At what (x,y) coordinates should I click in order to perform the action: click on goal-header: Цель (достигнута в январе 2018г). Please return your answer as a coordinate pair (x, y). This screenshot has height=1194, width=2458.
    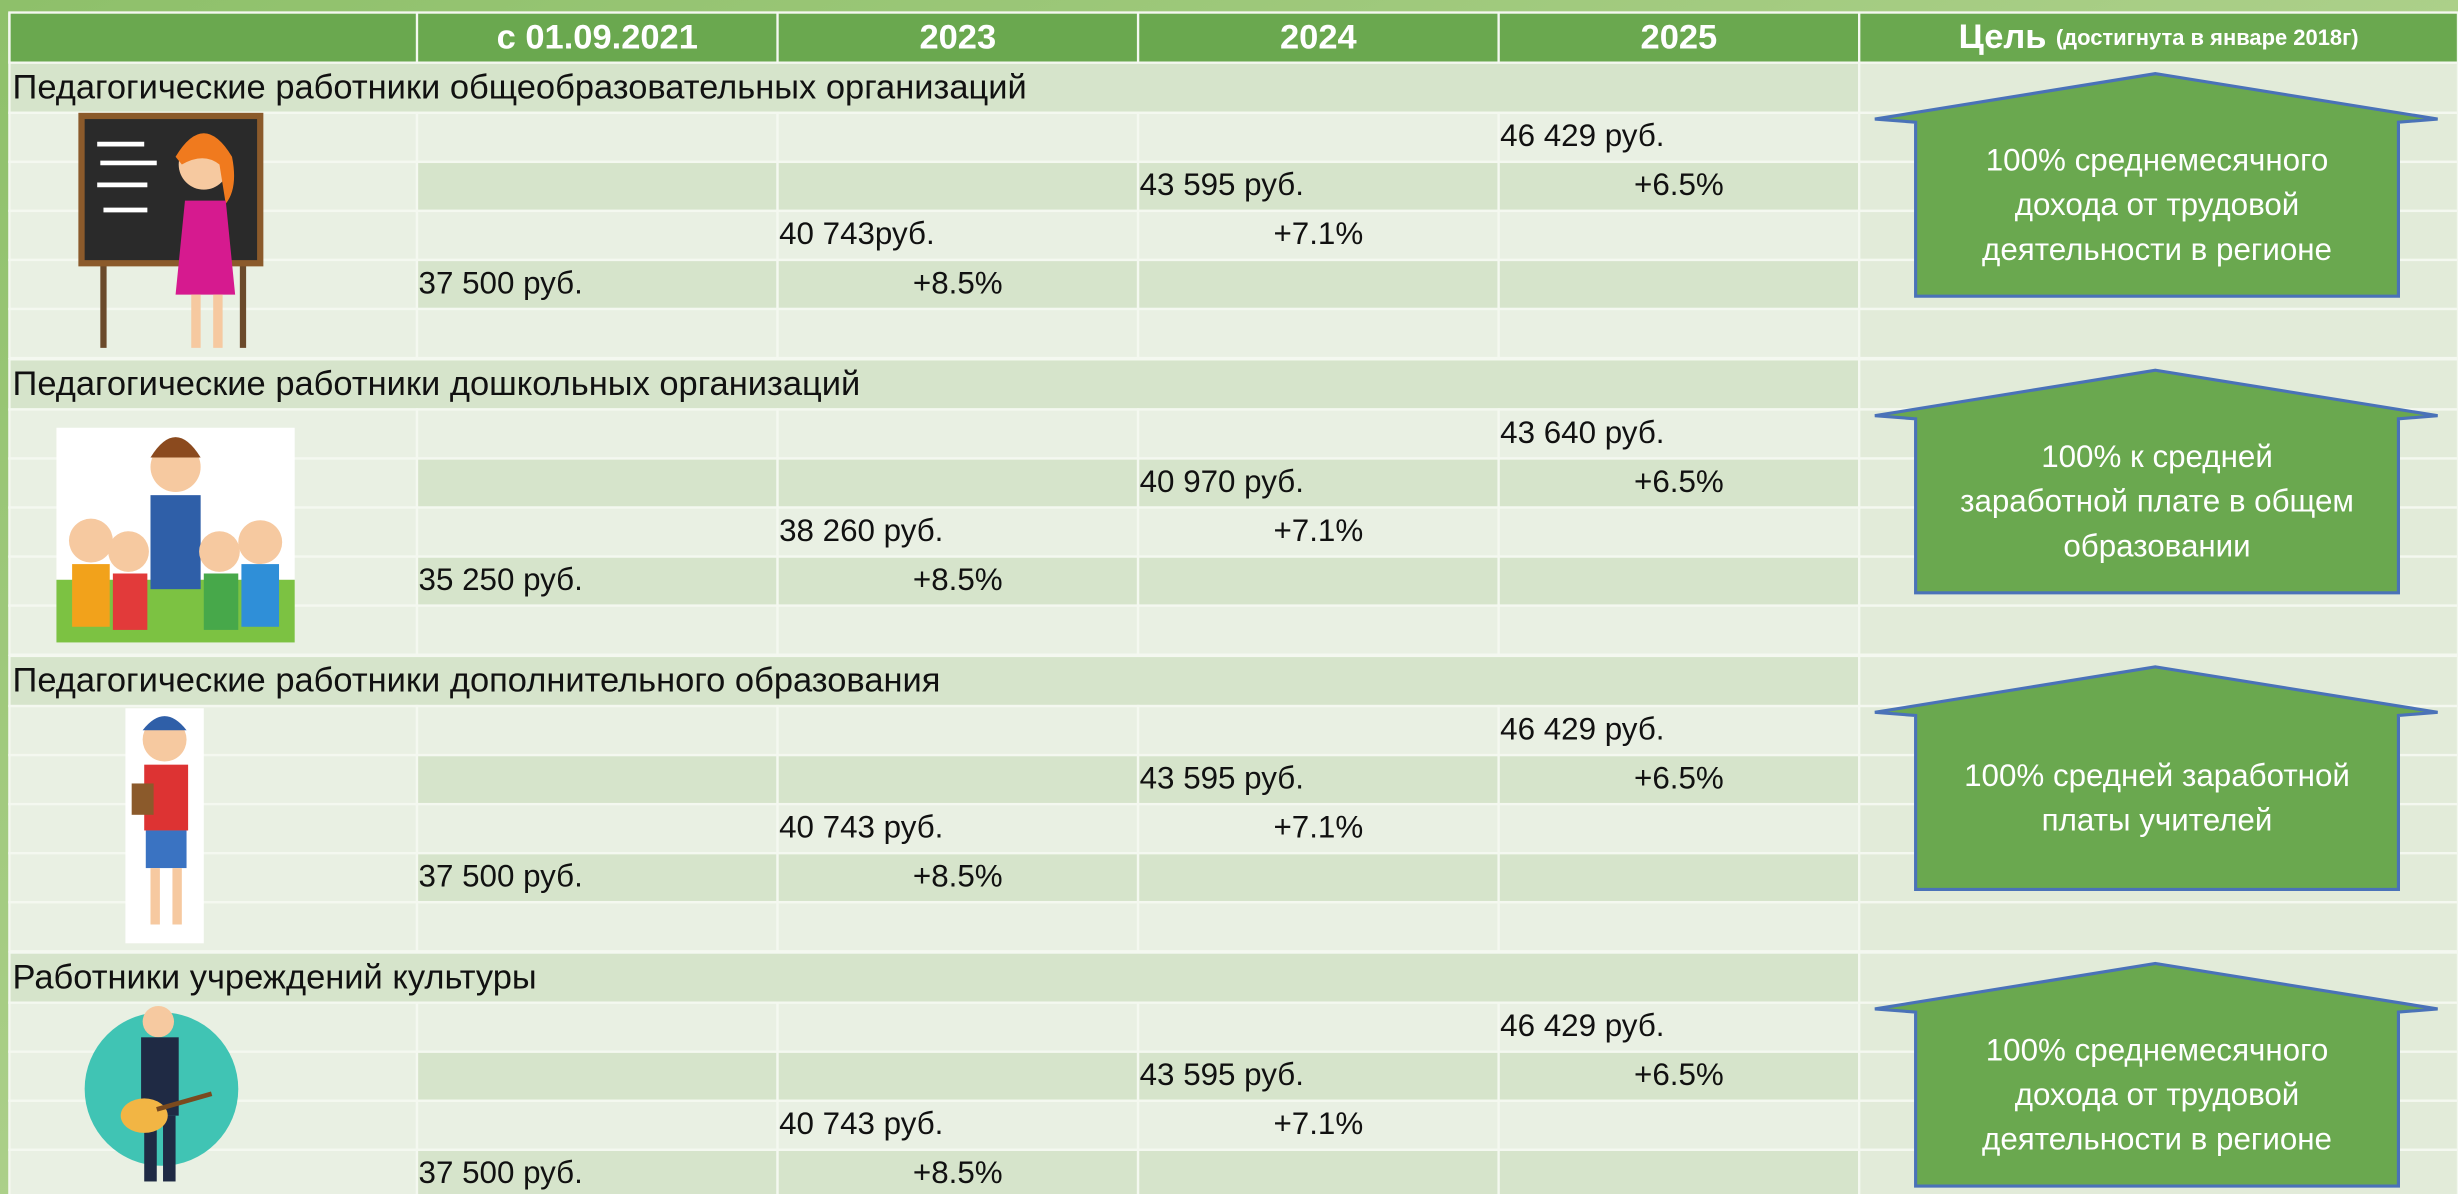
    Looking at the image, I should click on (2159, 37).